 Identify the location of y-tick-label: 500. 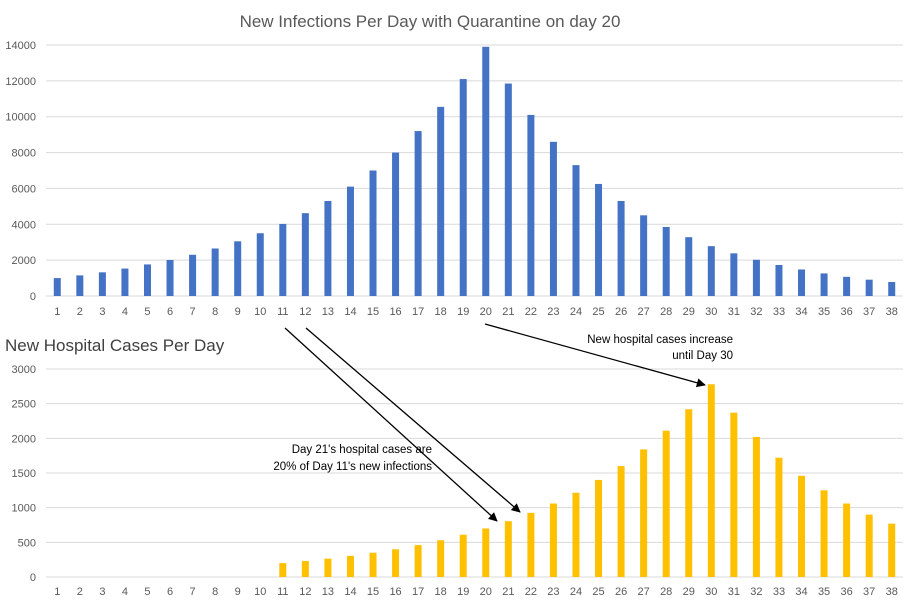
(27, 543).